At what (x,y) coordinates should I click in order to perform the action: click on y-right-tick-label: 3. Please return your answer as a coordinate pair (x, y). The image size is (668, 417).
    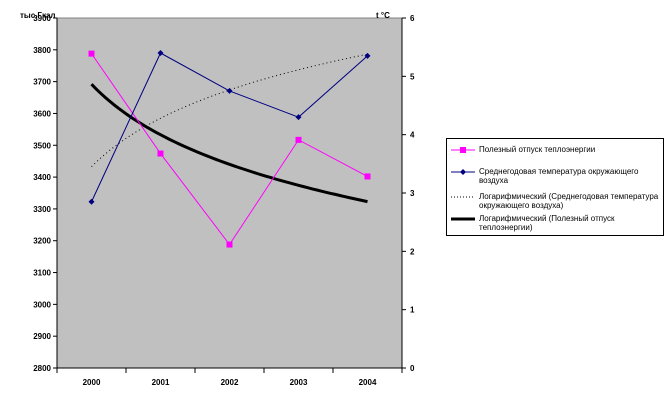
    Looking at the image, I should click on (412, 193).